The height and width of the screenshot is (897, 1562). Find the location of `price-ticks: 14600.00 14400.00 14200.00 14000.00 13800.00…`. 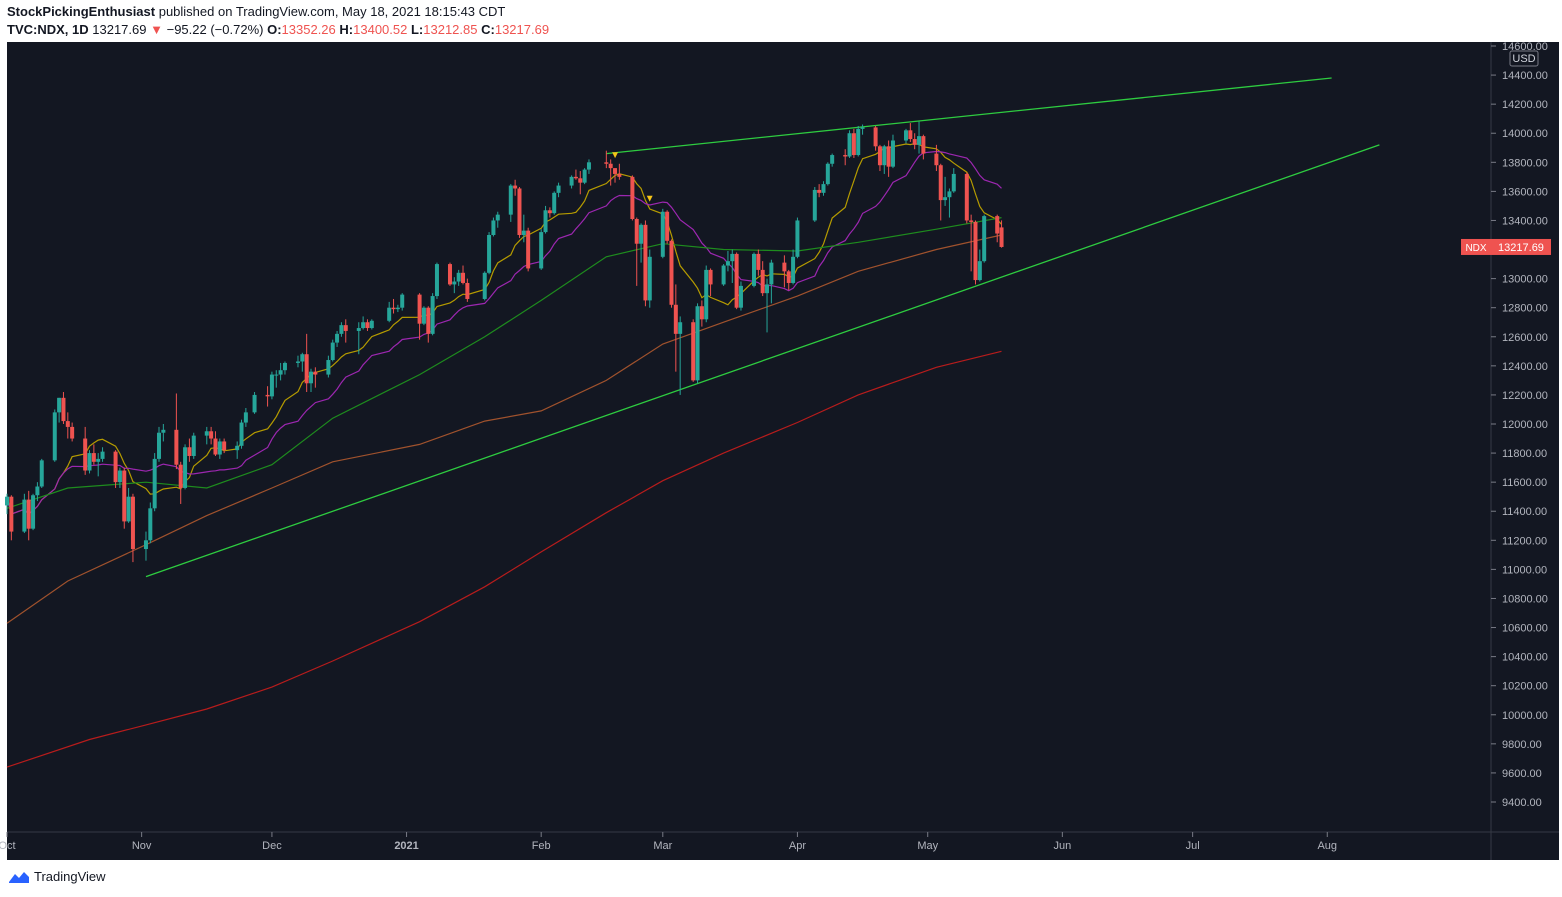

price-ticks: 14600.00 14400.00 14200.00 14000.00 13800.00… is located at coordinates (1519, 425).